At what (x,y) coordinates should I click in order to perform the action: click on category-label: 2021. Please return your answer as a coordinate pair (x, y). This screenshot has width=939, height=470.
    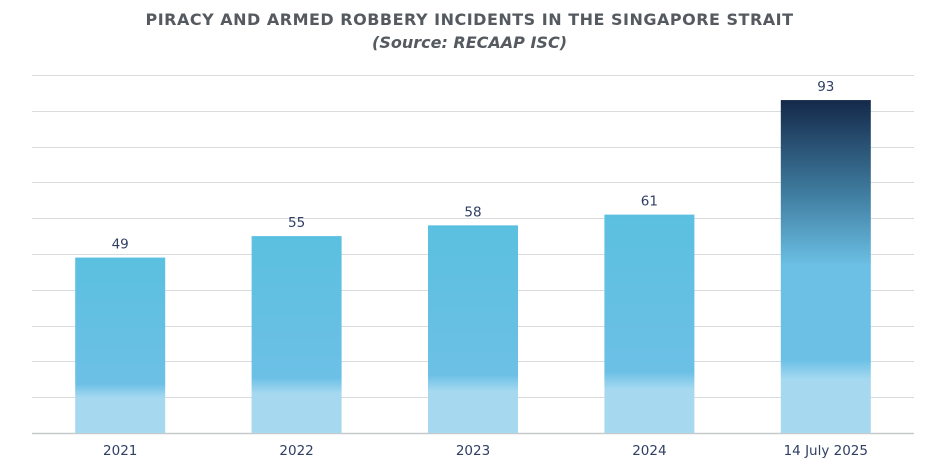
    Looking at the image, I should click on (120, 451).